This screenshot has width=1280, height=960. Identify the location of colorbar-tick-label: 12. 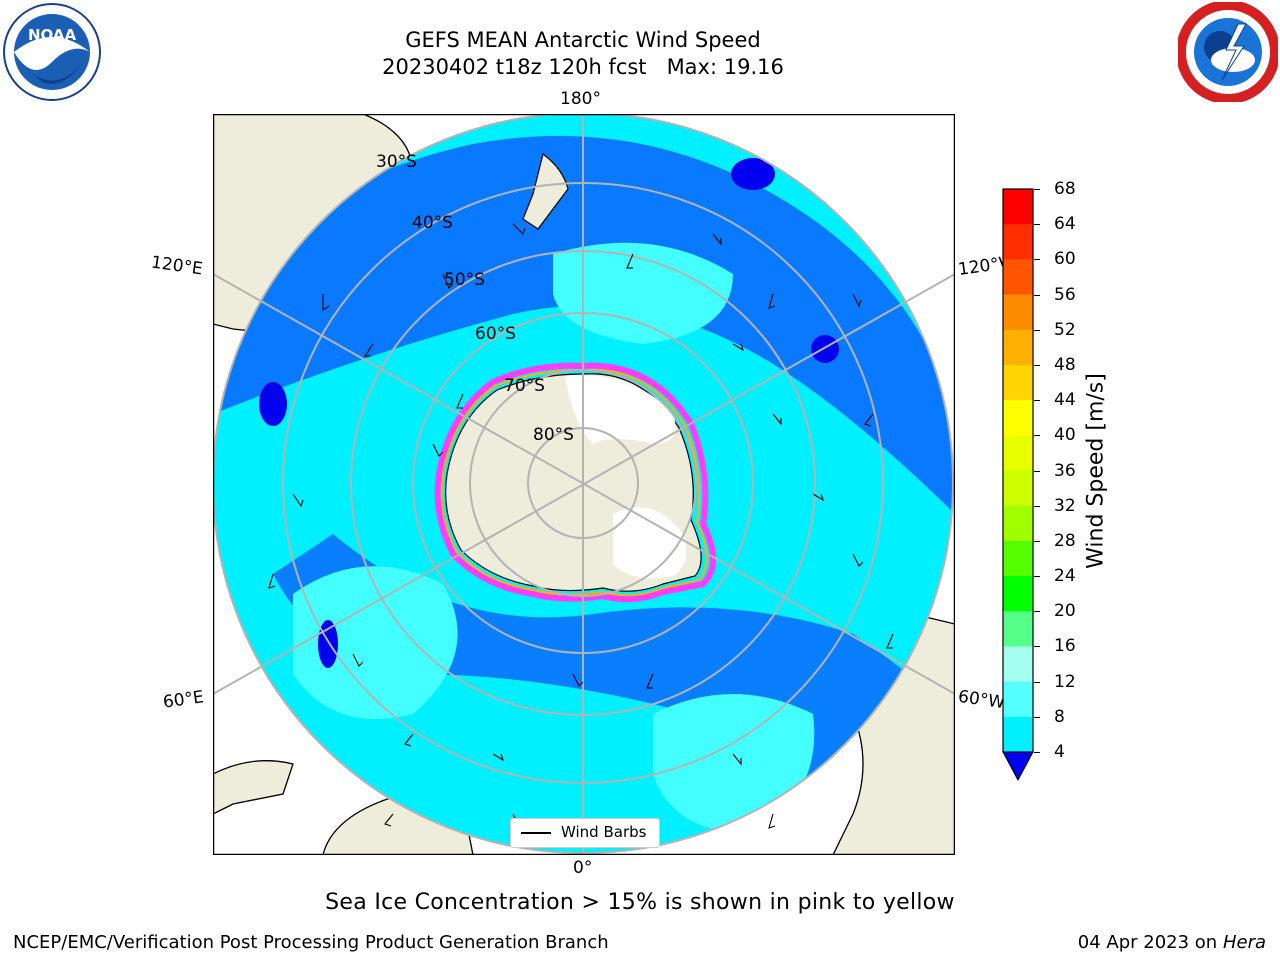
(1065, 681).